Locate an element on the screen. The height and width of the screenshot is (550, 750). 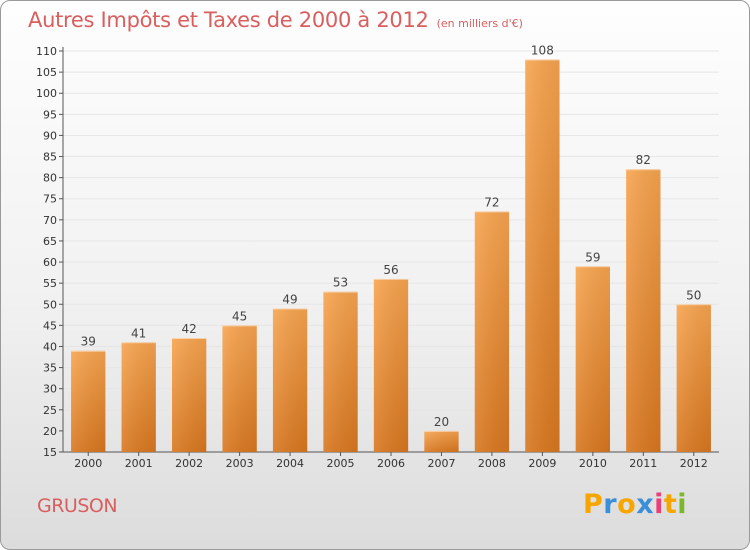
x-tick-label: 2012 is located at coordinates (694, 463).